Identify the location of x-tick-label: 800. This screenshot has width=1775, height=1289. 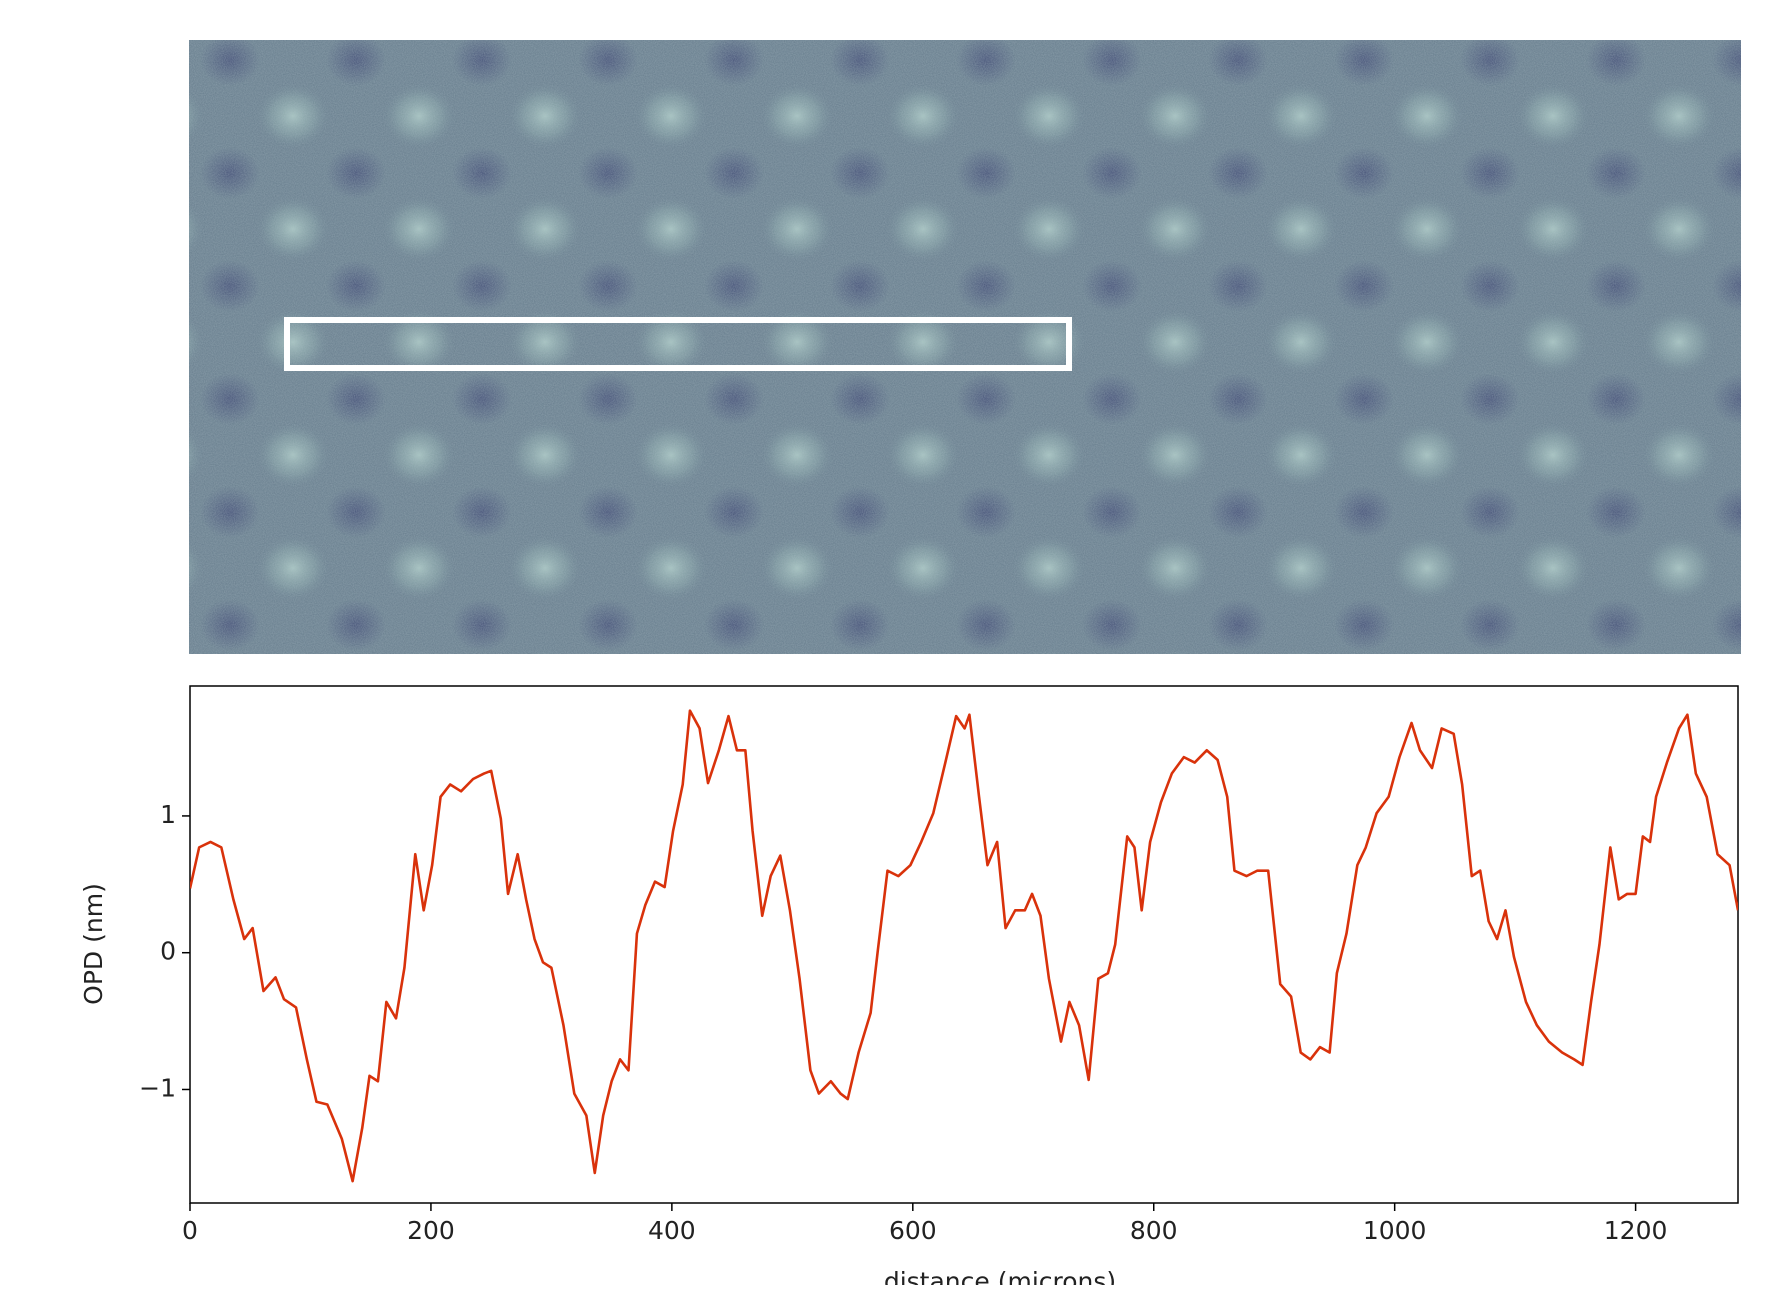
(1154, 1230).